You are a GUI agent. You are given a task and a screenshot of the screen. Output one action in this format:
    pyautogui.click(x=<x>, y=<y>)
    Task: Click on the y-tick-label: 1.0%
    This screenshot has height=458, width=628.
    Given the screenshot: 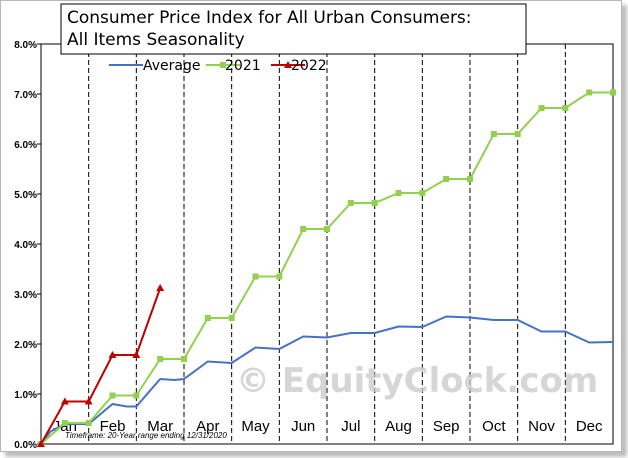 What is the action you would take?
    pyautogui.click(x=25, y=395)
    